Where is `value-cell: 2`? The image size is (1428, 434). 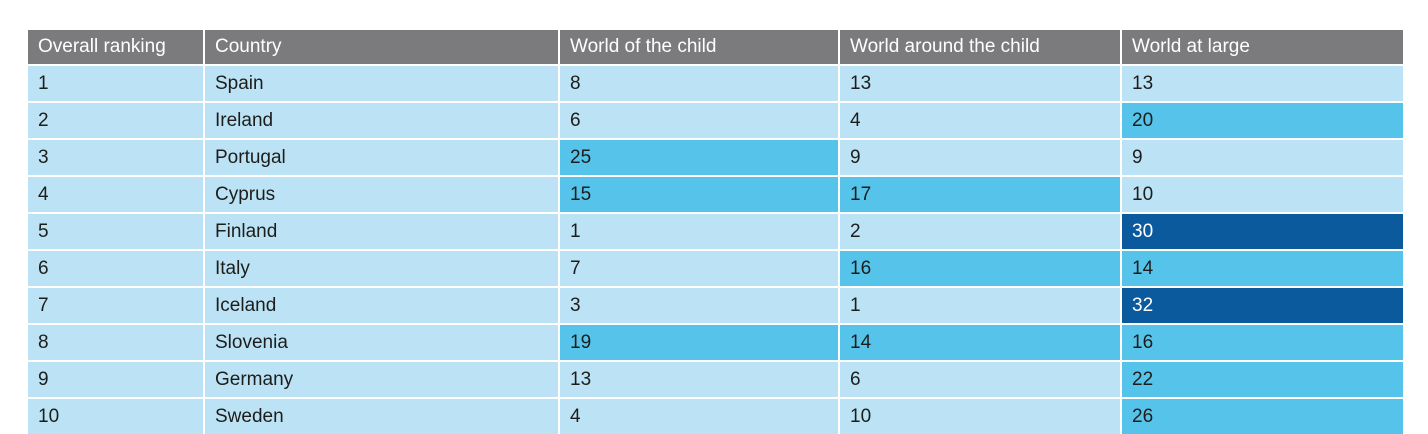 value-cell: 2 is located at coordinates (980, 231).